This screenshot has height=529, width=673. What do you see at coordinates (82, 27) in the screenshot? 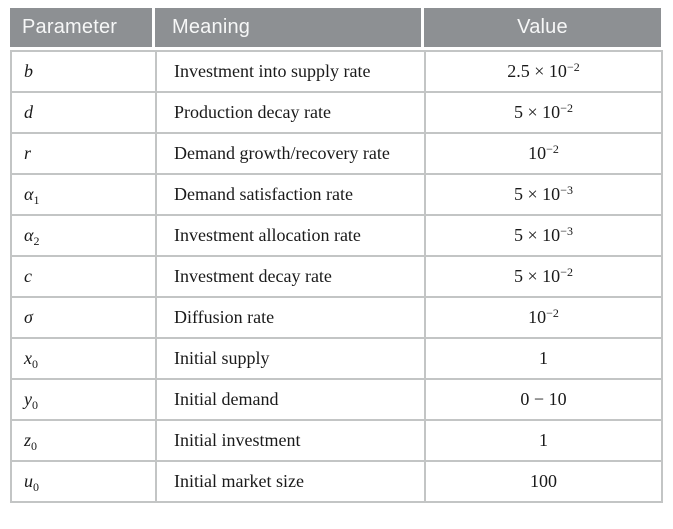
I see `col-header-parameter: Parameter` at bounding box center [82, 27].